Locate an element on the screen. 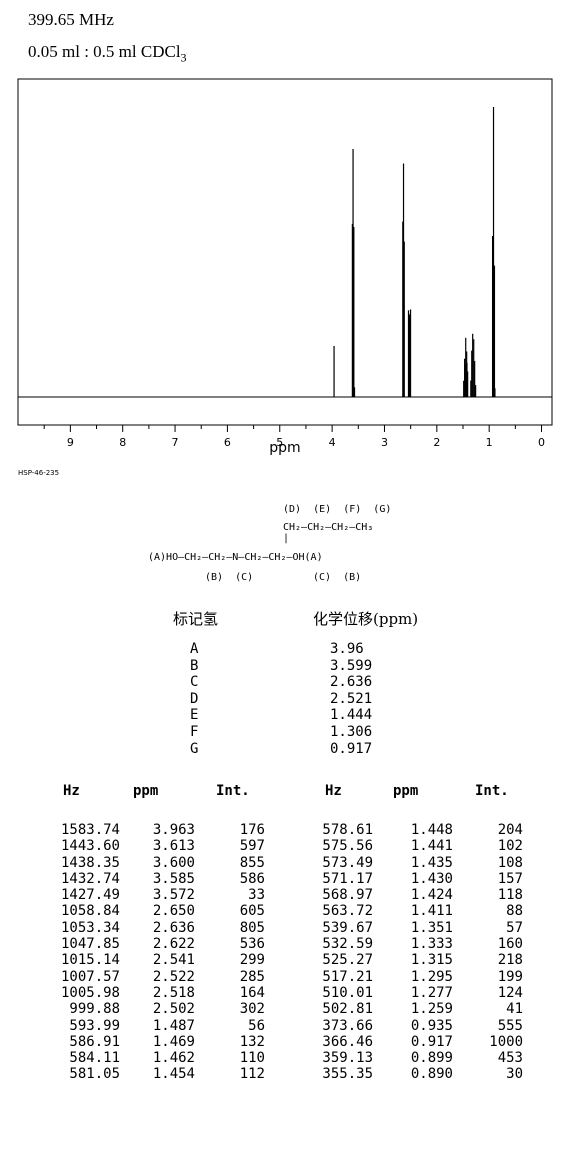 Image resolution: width=570 pixels, height=1162 pixels. sample-concentration: 0.05 ml : 0.5 ml CDCl3 is located at coordinates (107, 53).